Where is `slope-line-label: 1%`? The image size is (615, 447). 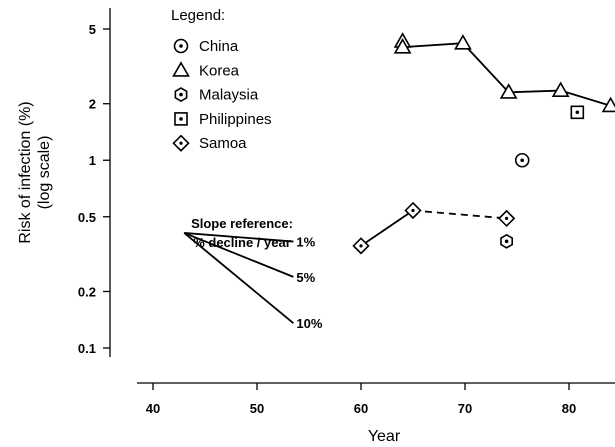
slope-line-label: 1% is located at coordinates (305, 242).